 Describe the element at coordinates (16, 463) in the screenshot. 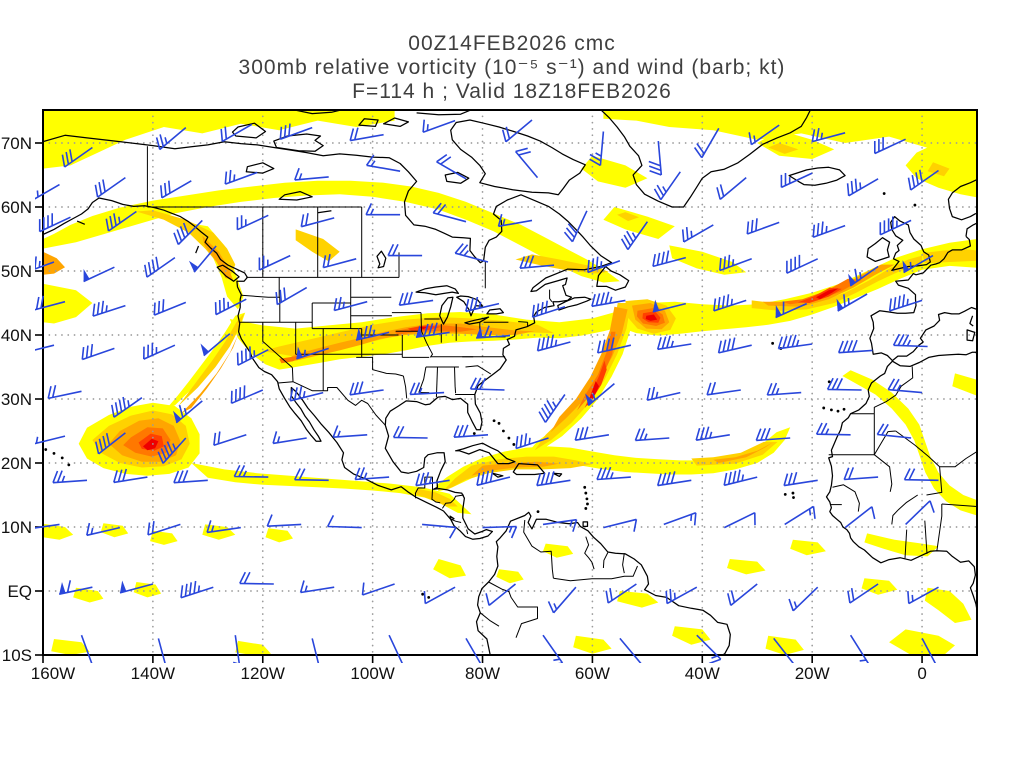

I see `lat-tick-label: 20N` at that location.